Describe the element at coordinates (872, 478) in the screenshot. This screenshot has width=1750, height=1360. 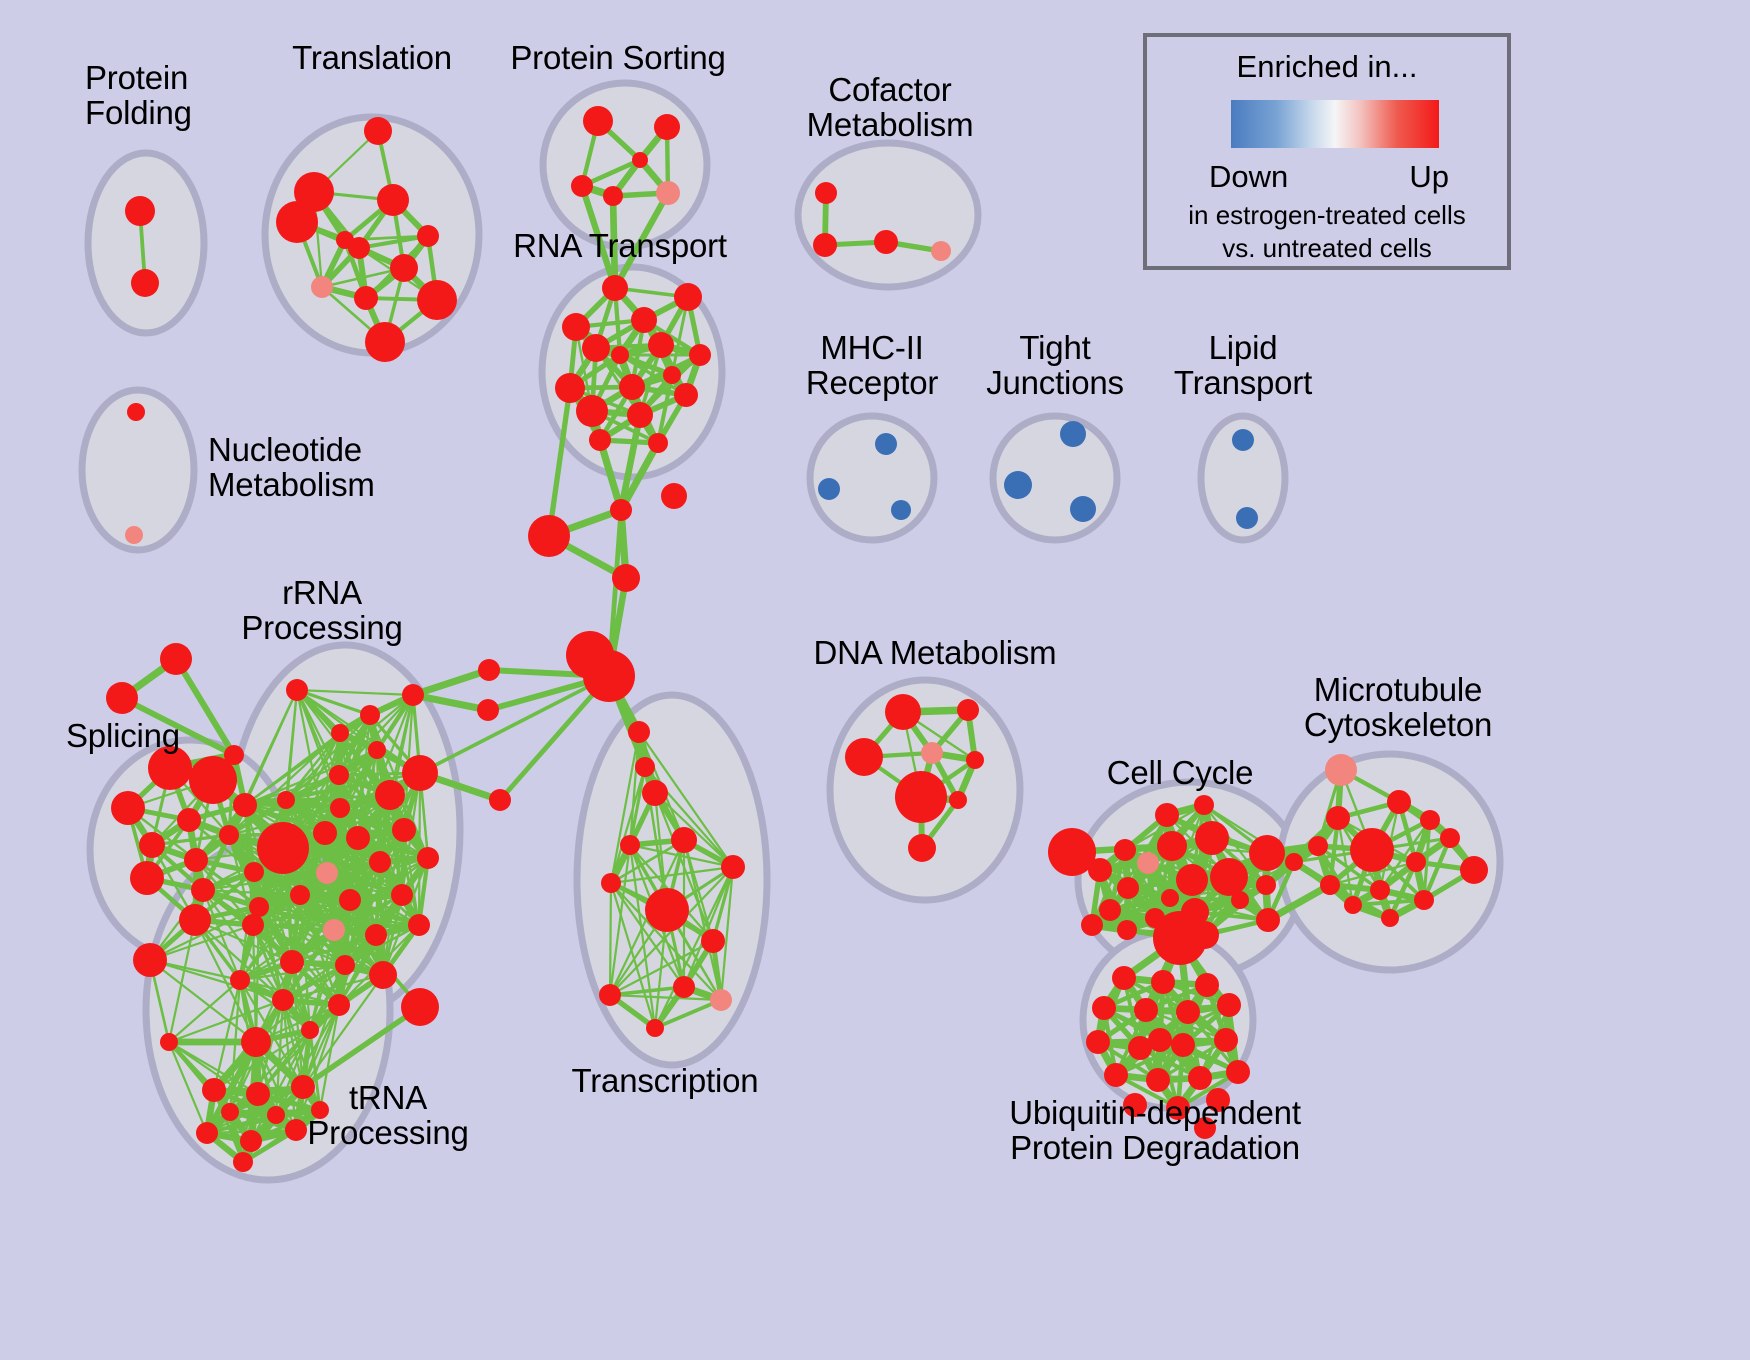
I see `cluster-ellipse-mhc-ii-receptor` at that location.